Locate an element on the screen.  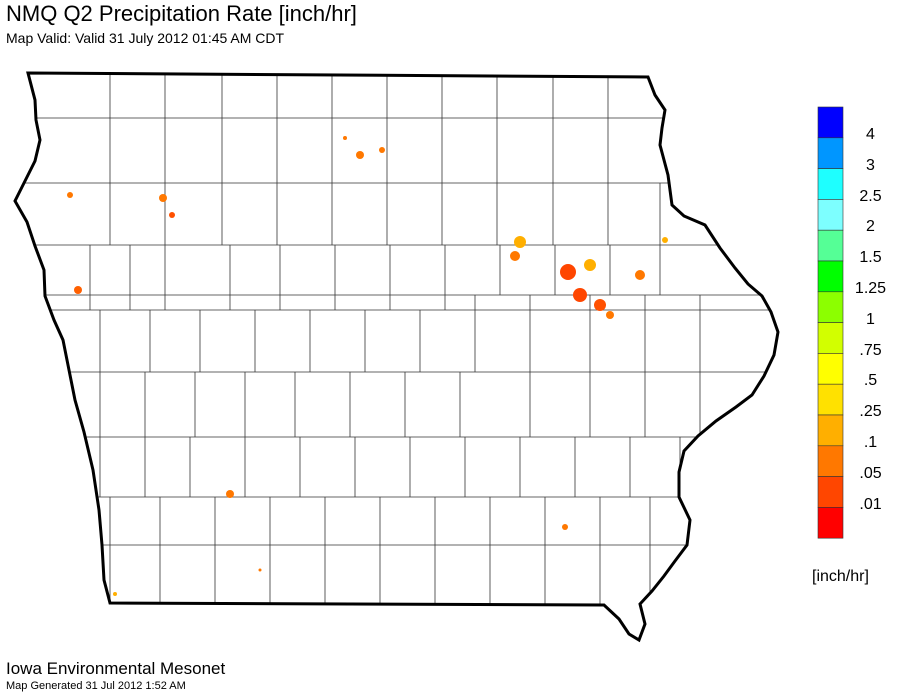
legend-label: .1 is located at coordinates (870, 442).